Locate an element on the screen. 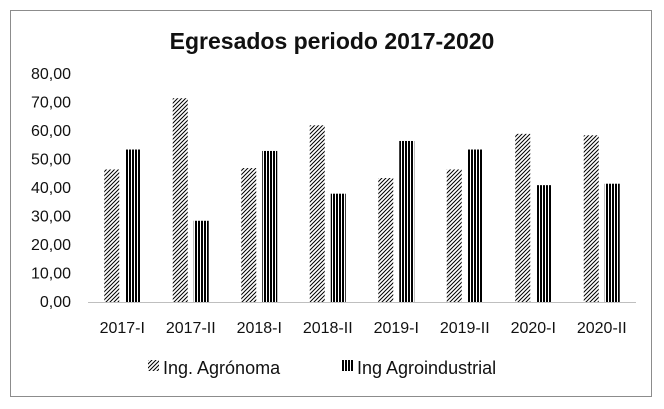 The height and width of the screenshot is (409, 664). bar-ing-agroindustrial-2019-i is located at coordinates (407, 221).